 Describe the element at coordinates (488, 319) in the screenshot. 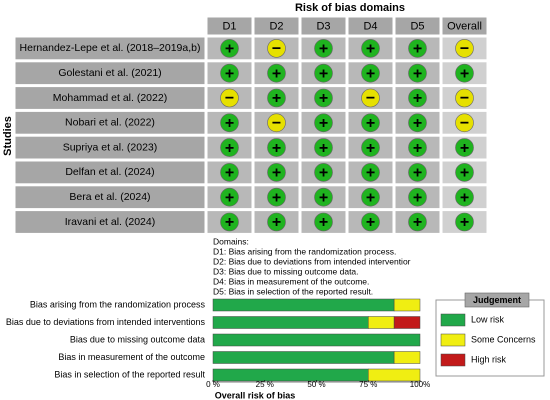

I see `legend-label: Low risk` at that location.